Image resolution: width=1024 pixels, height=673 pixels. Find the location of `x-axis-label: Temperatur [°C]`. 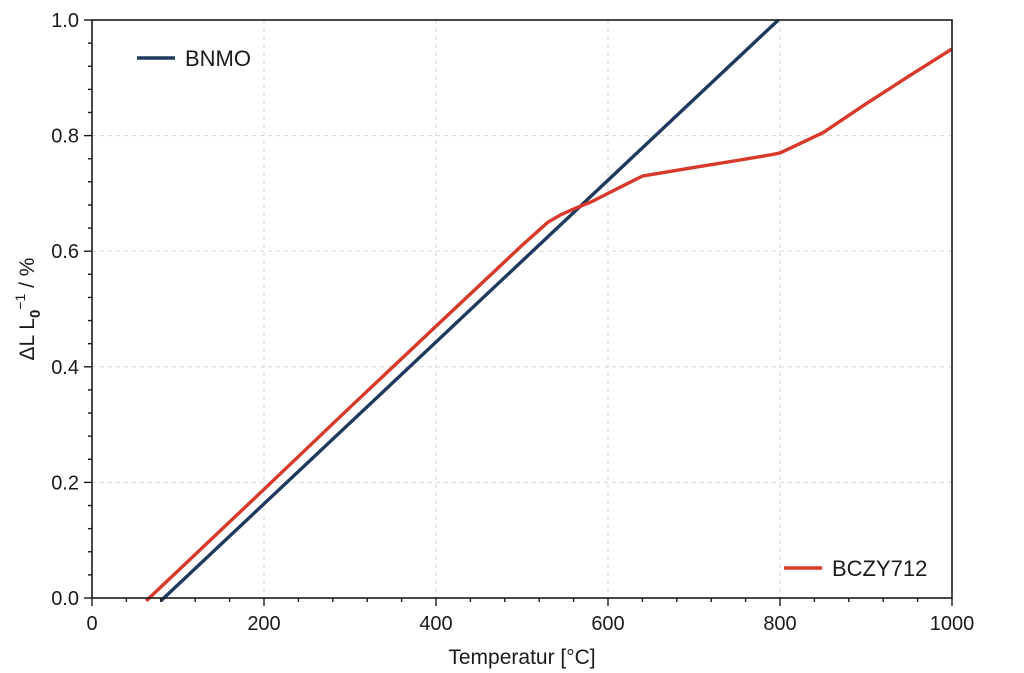

x-axis-label: Temperatur [°C] is located at coordinates (521, 657).